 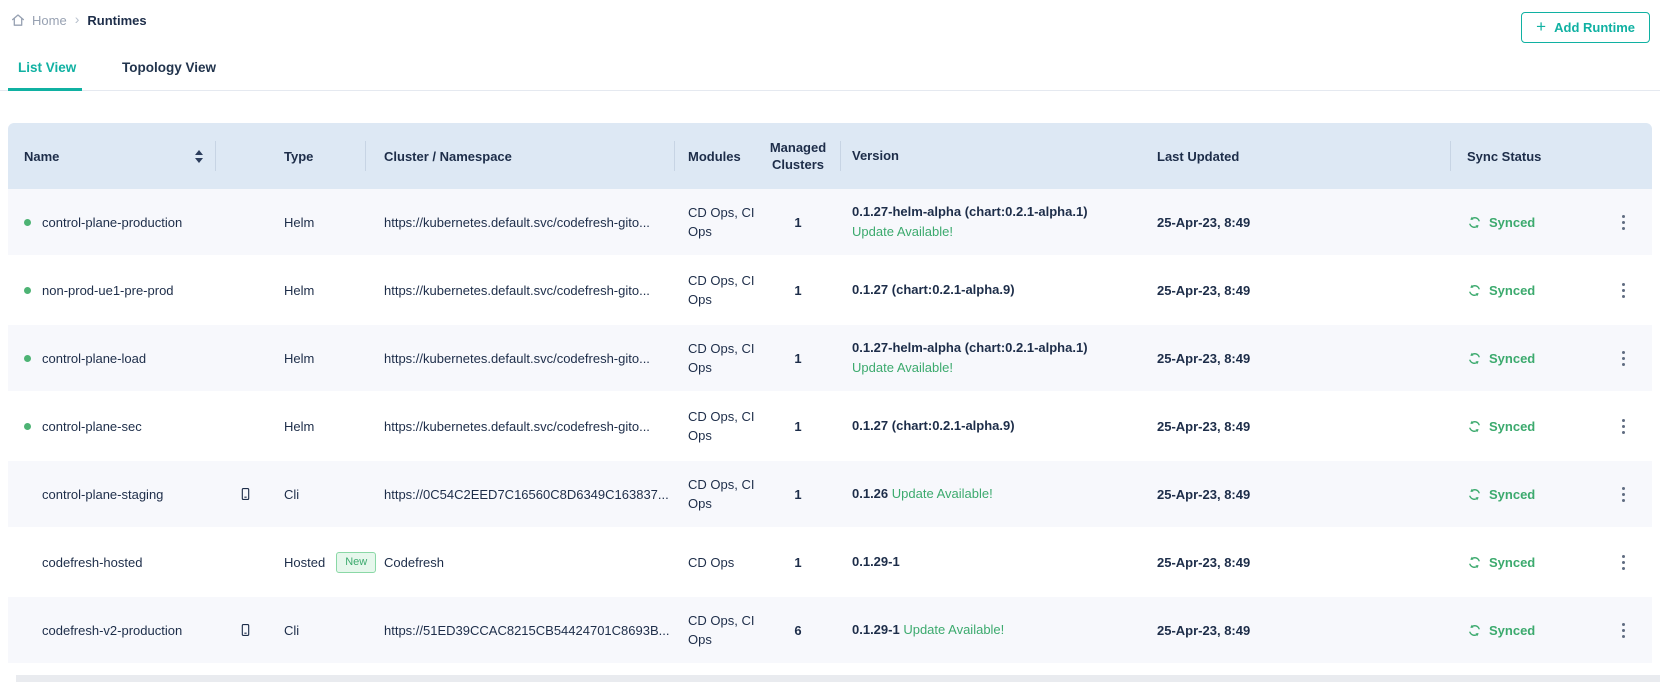 What do you see at coordinates (356, 562) in the screenshot?
I see `new-badge: New` at bounding box center [356, 562].